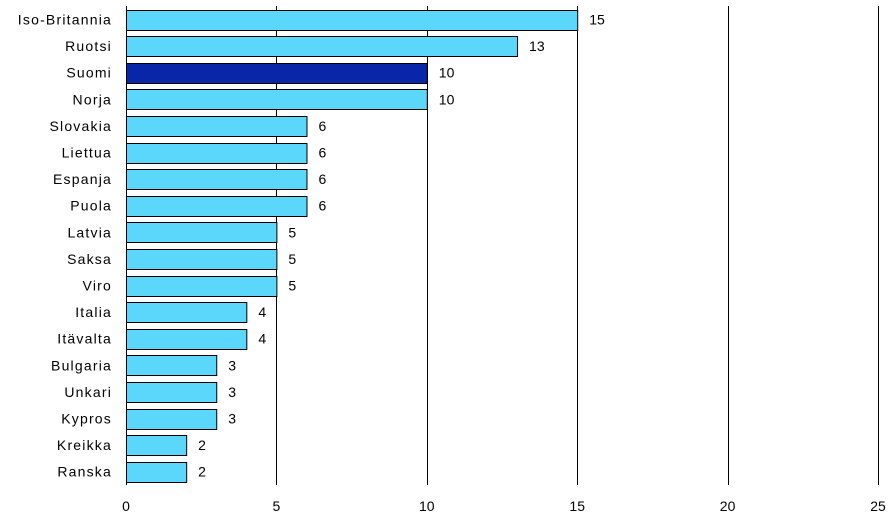 Image resolution: width=892 pixels, height=521 pixels. What do you see at coordinates (89, 232) in the screenshot?
I see `category-label: Latvia` at bounding box center [89, 232].